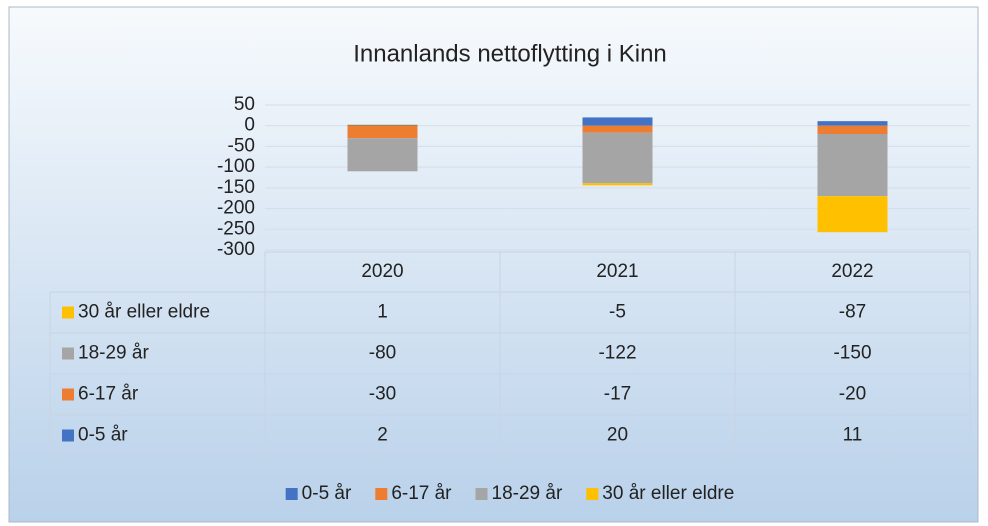 The width and height of the screenshot is (988, 526). What do you see at coordinates (249, 125) in the screenshot?
I see `y-tick-label: 0` at bounding box center [249, 125].